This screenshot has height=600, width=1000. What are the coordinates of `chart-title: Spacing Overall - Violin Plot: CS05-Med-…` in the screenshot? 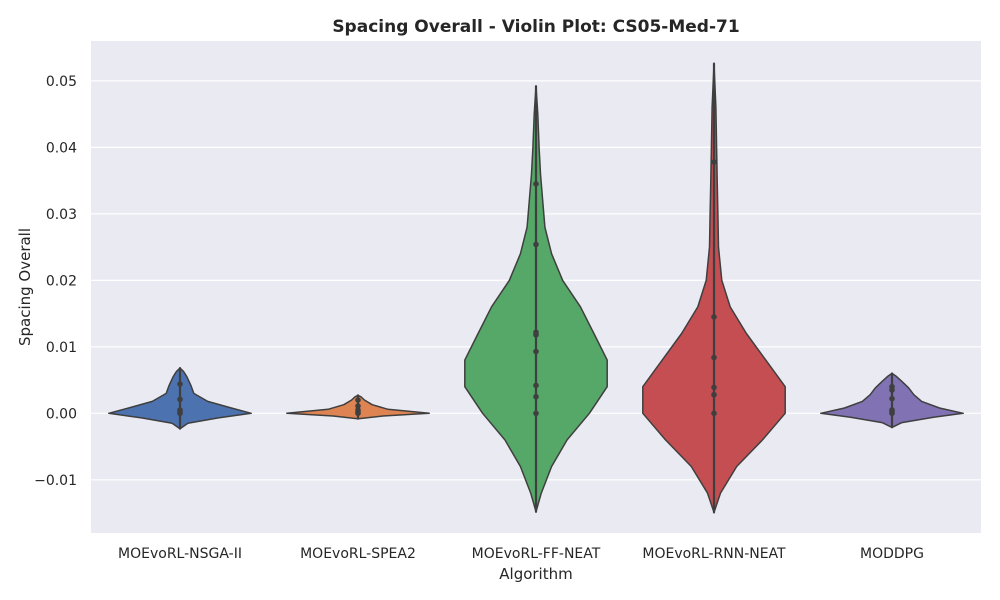 It's located at (535, 27).